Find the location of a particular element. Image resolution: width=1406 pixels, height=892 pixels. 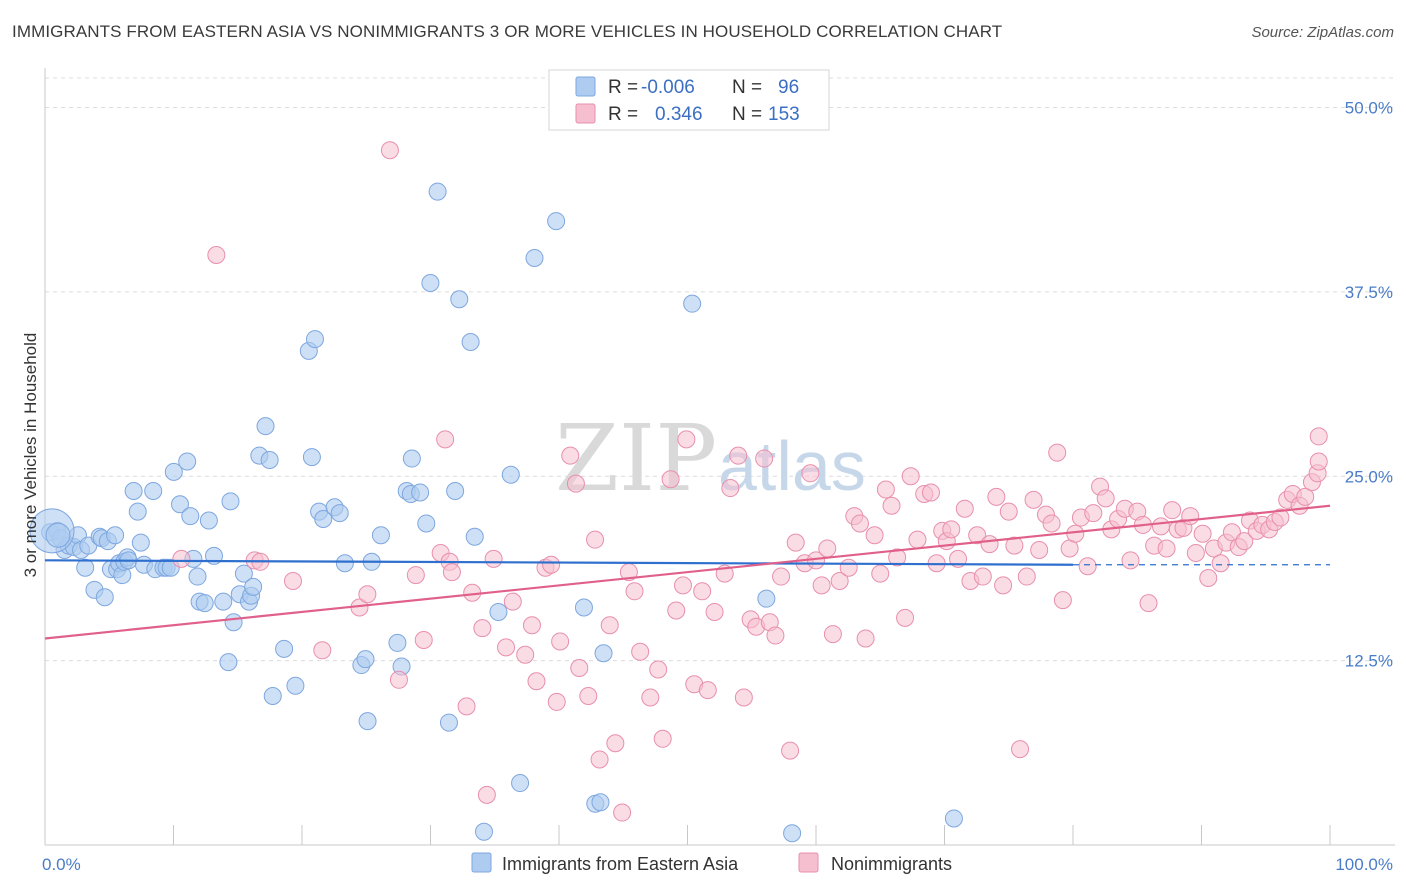

y-tick-label: 12.5% is located at coordinates (1369, 661).